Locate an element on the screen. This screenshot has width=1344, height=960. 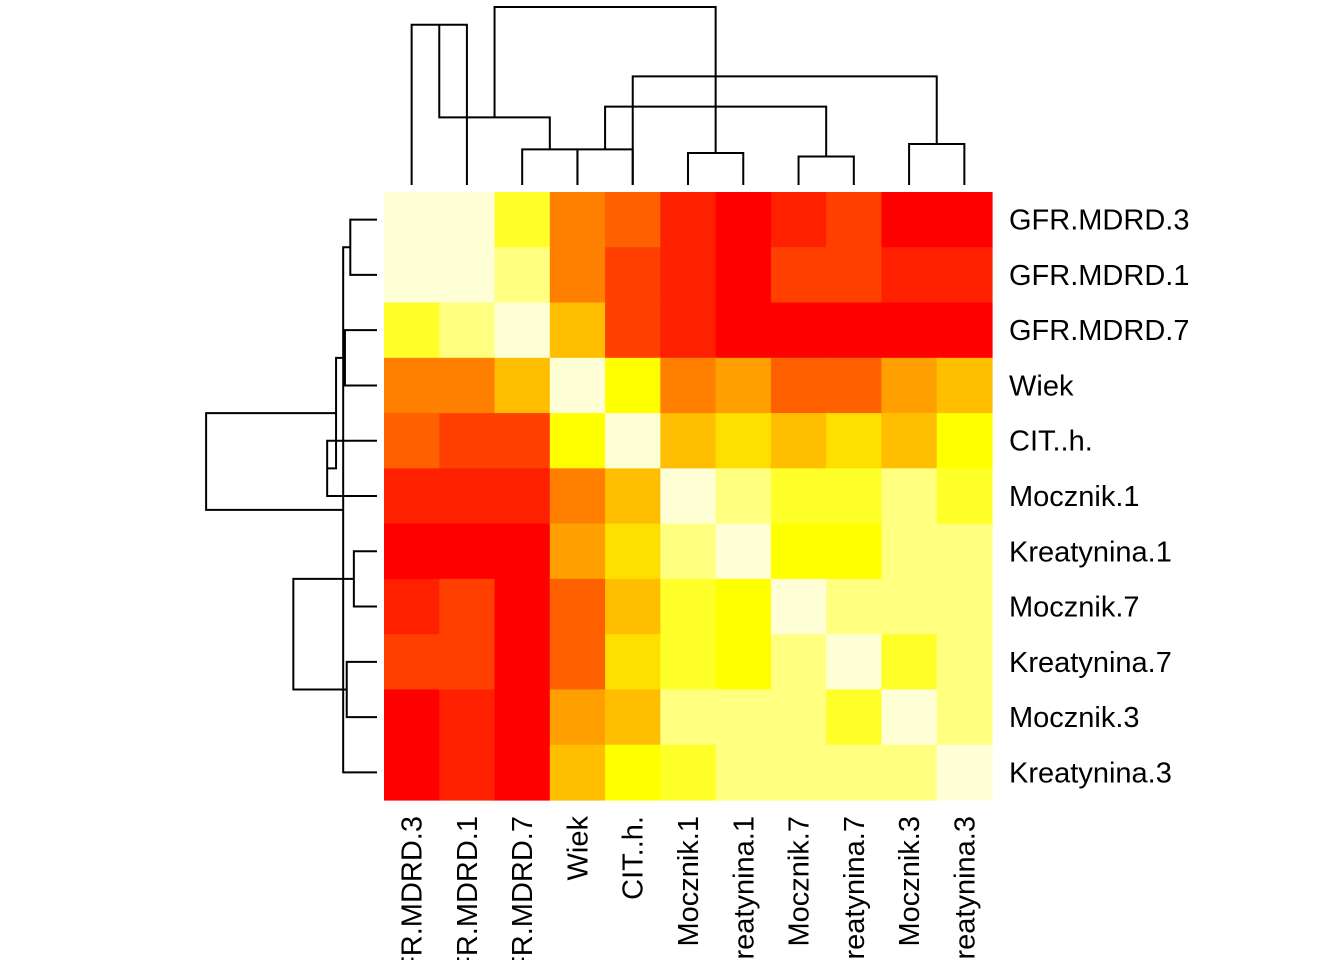
row-label: Mocznik.1 is located at coordinates (1074, 497).